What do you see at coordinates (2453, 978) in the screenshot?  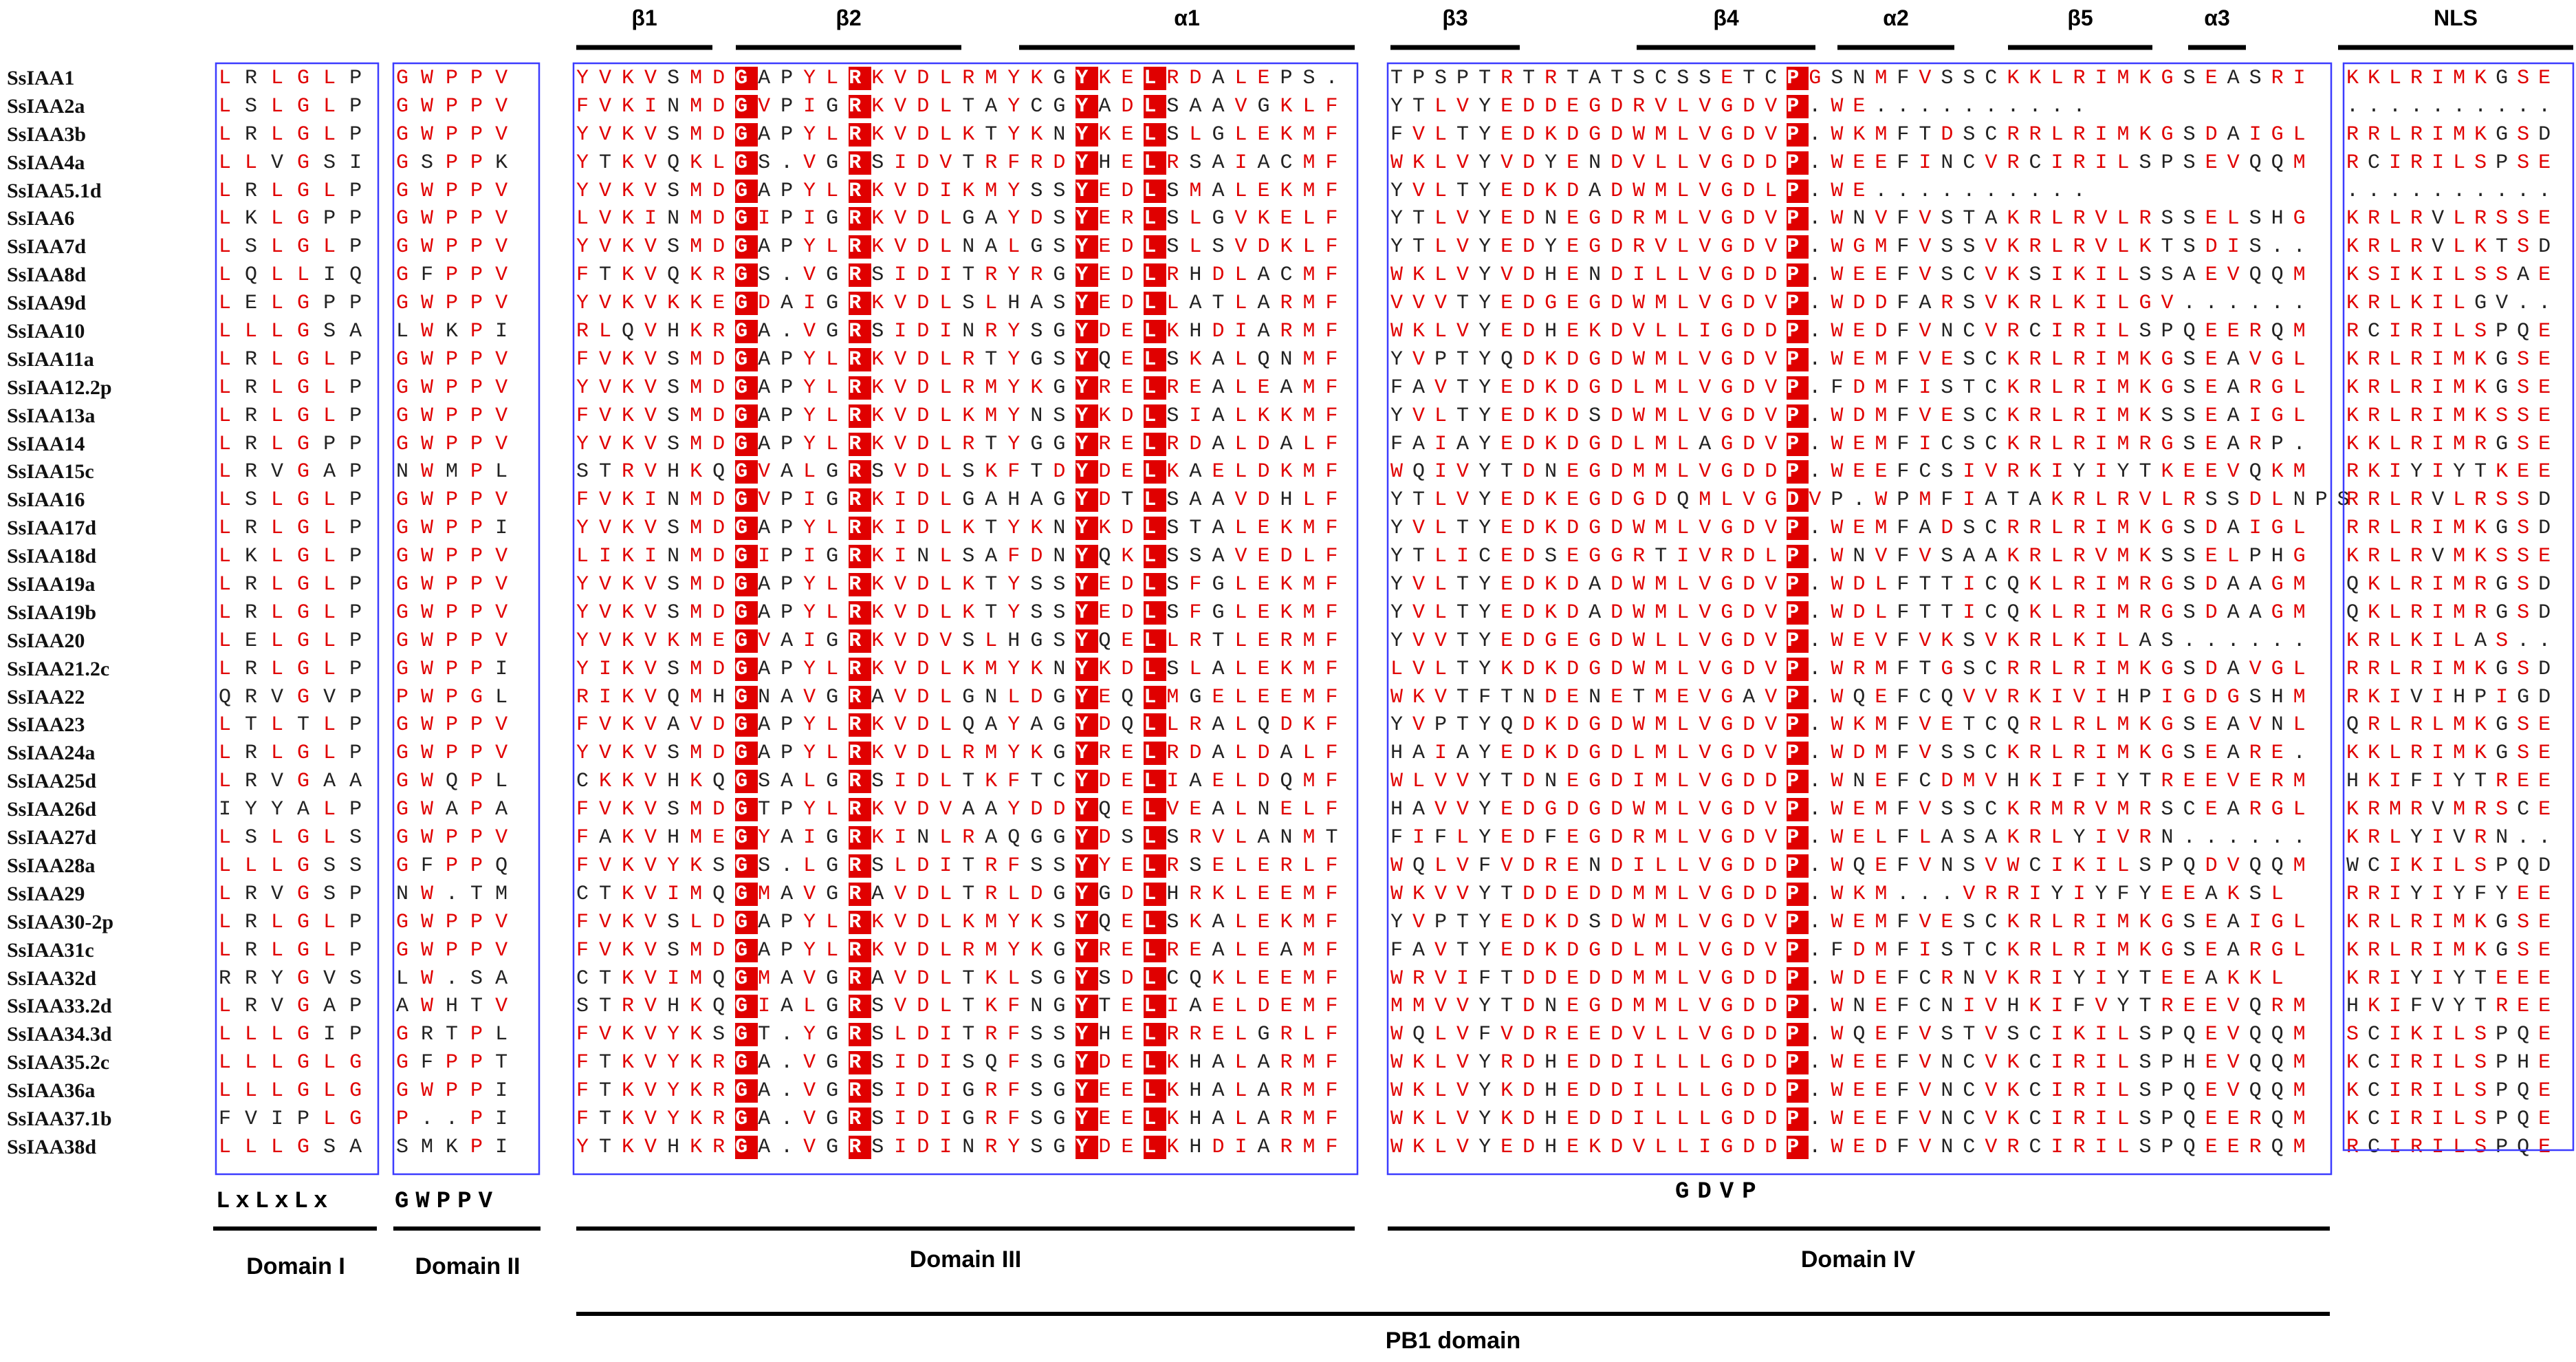 I see `alignment-row: KRIYIYTEEE` at bounding box center [2453, 978].